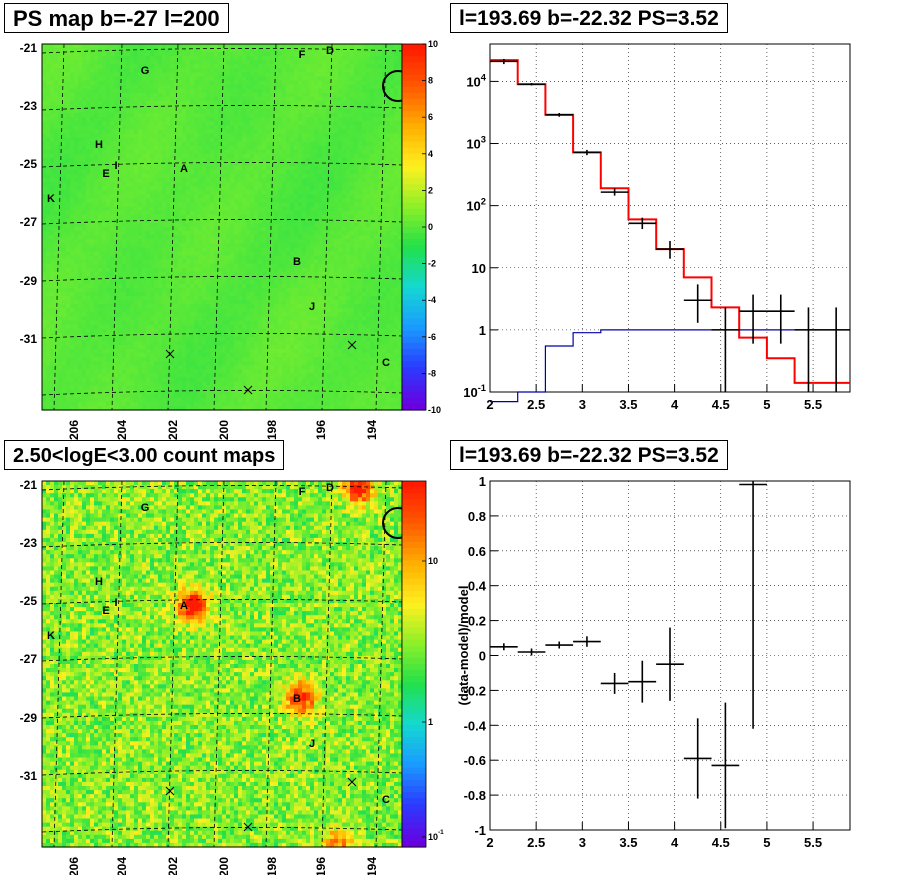 The image size is (898, 875). Describe the element at coordinates (29, 339) in the screenshot. I see `ps-map-y-tick-label: -31` at that location.